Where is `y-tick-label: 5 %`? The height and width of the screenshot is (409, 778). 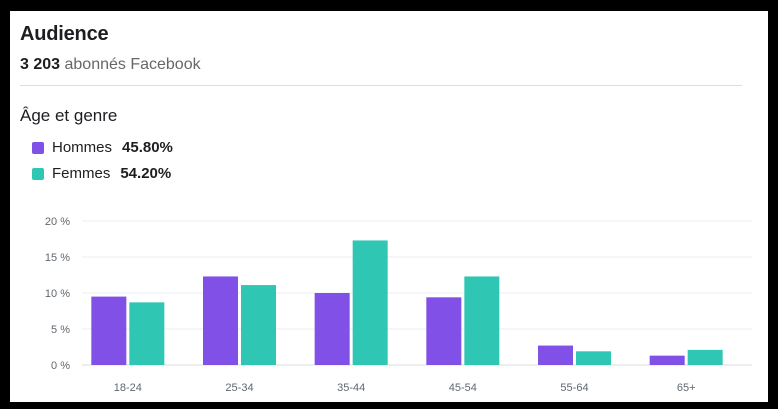 y-tick-label: 5 % is located at coordinates (60, 330).